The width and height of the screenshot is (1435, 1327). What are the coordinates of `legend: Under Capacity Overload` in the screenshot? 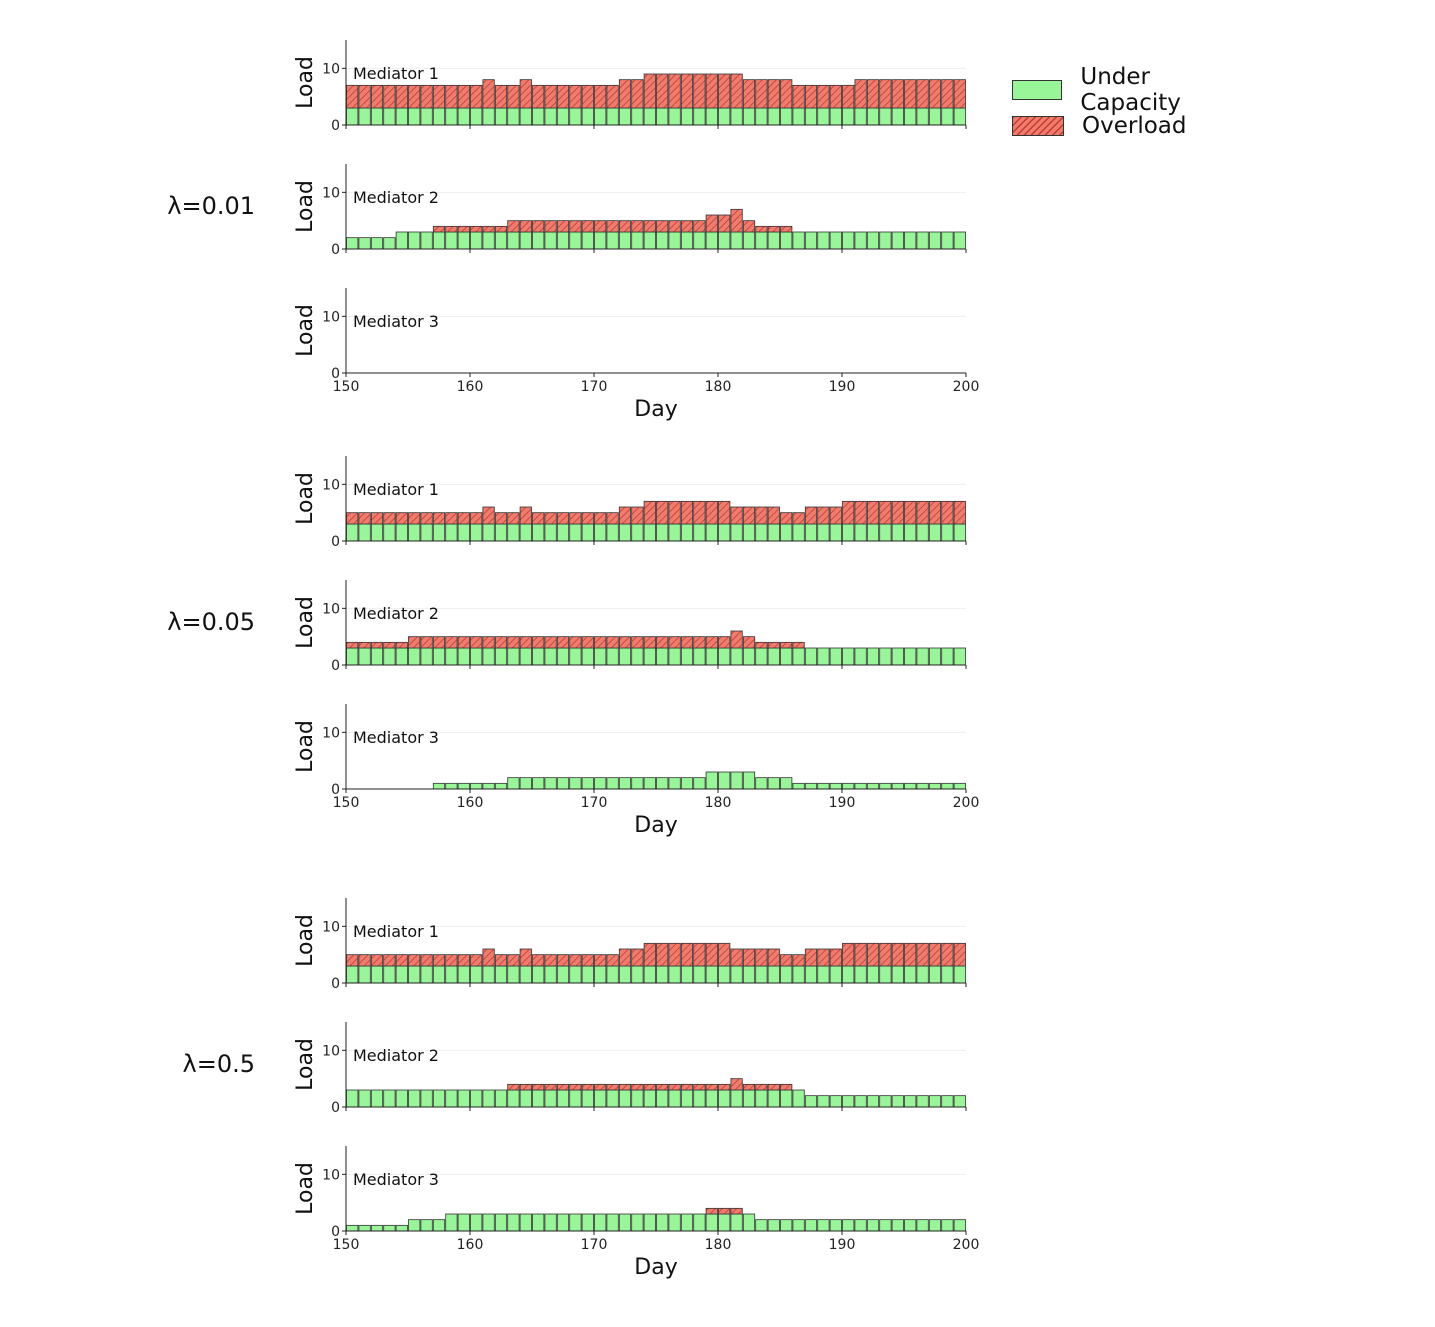 It's located at (1132, 101).